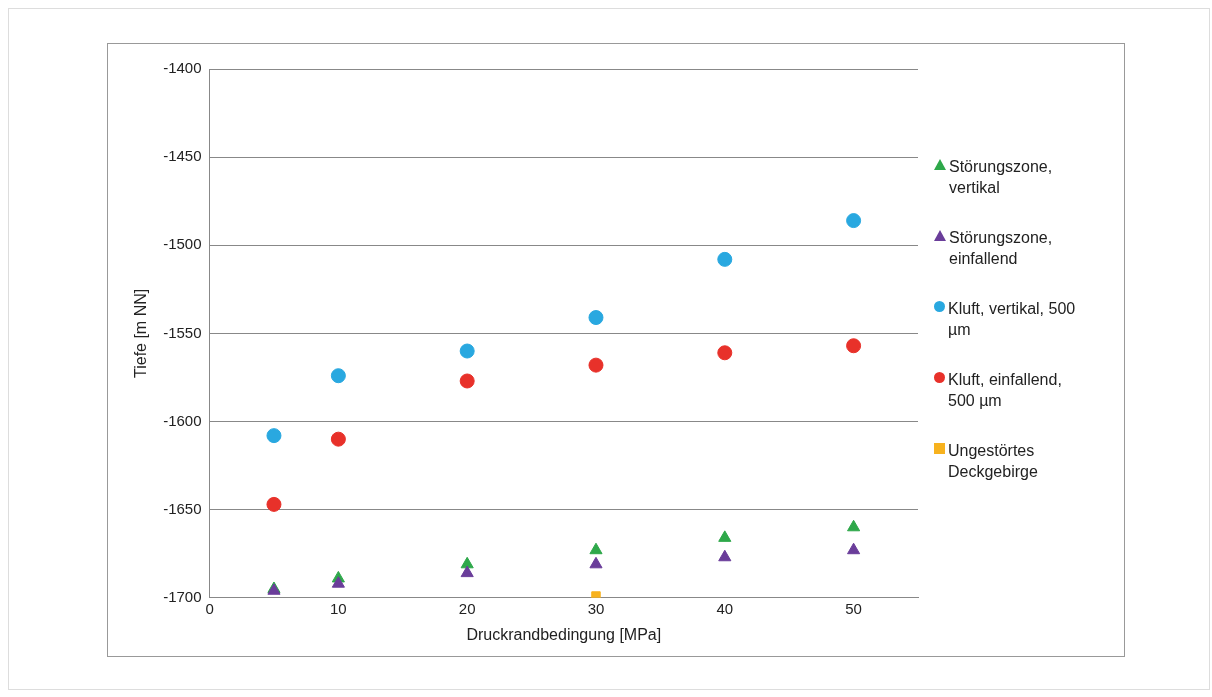 This screenshot has width=1212, height=697. I want to click on x-tick-label: 0, so click(209, 608).